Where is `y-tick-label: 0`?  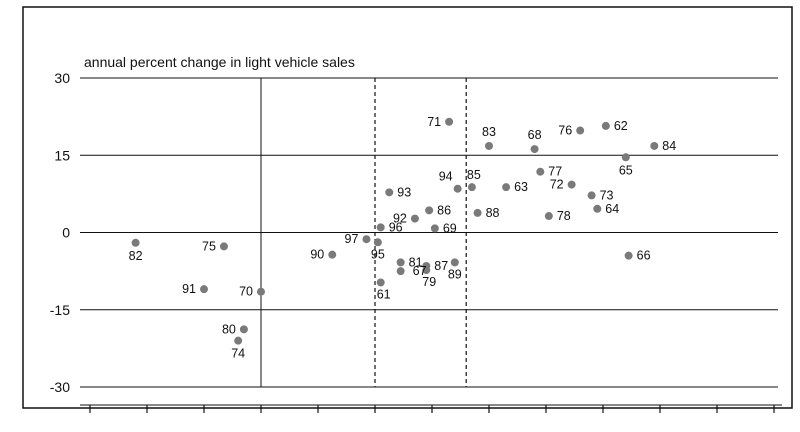
y-tick-label: 0 is located at coordinates (66, 233).